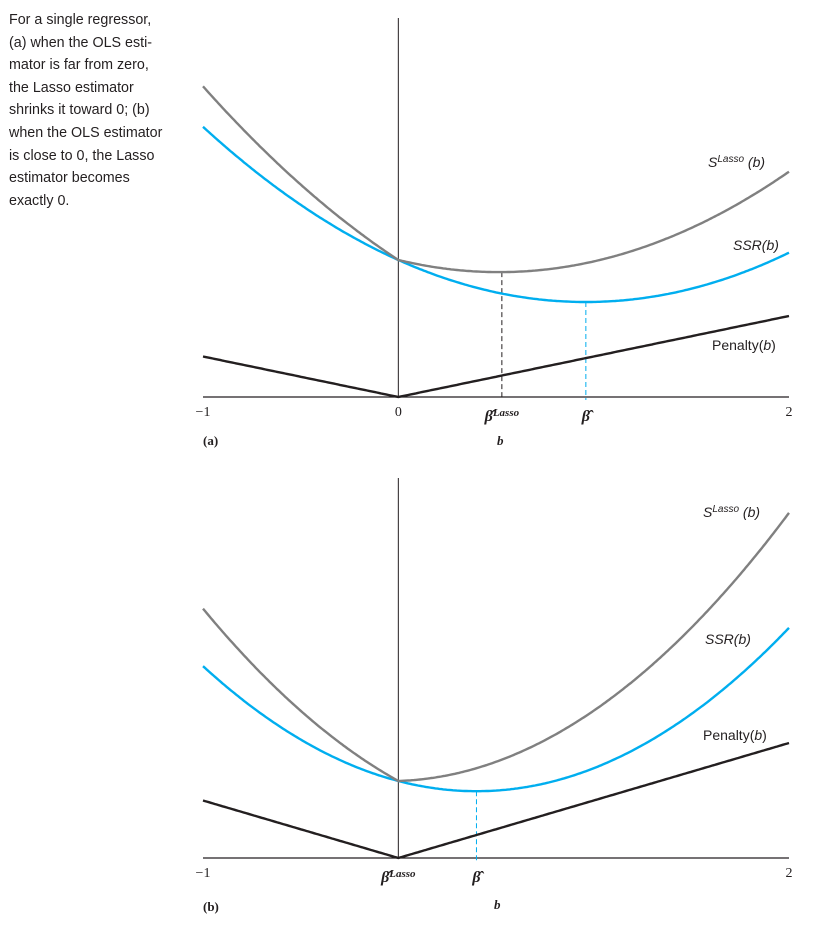 This screenshot has width=814, height=936. Describe the element at coordinates (71, 87) in the screenshot. I see `caption-line: the Lasso estimator` at that location.